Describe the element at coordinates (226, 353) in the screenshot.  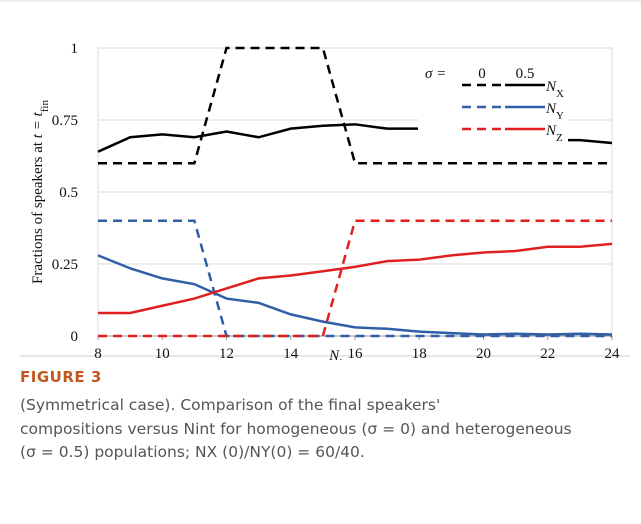
I see `x-tick-label: 12` at that location.